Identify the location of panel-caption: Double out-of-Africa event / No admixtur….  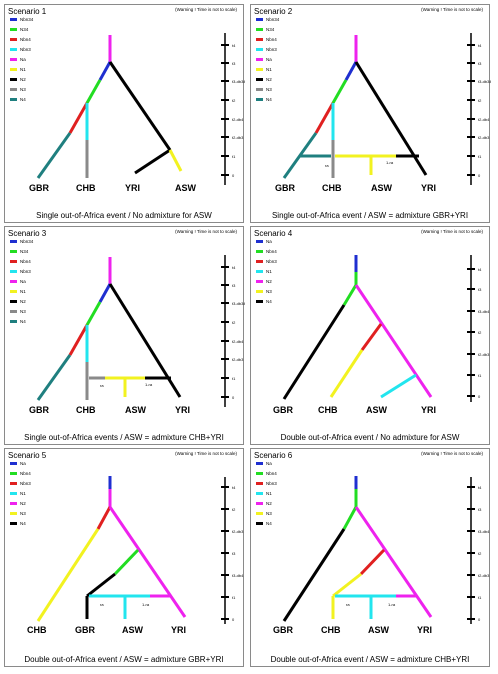
(370, 437).